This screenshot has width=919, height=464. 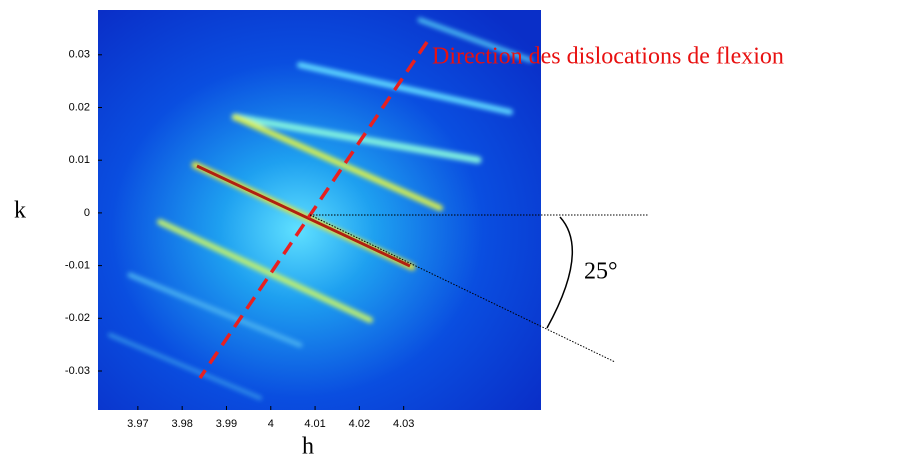 What do you see at coordinates (314, 424) in the screenshot?
I see `x-tick-label: 4.01` at bounding box center [314, 424].